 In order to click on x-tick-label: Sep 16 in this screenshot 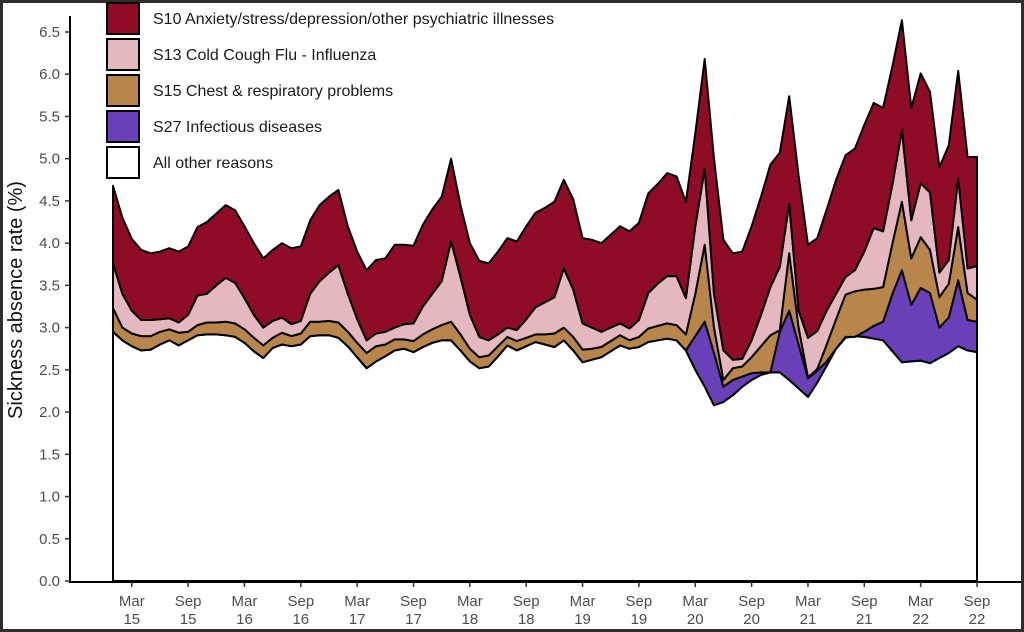, I will do `click(300, 610)`.